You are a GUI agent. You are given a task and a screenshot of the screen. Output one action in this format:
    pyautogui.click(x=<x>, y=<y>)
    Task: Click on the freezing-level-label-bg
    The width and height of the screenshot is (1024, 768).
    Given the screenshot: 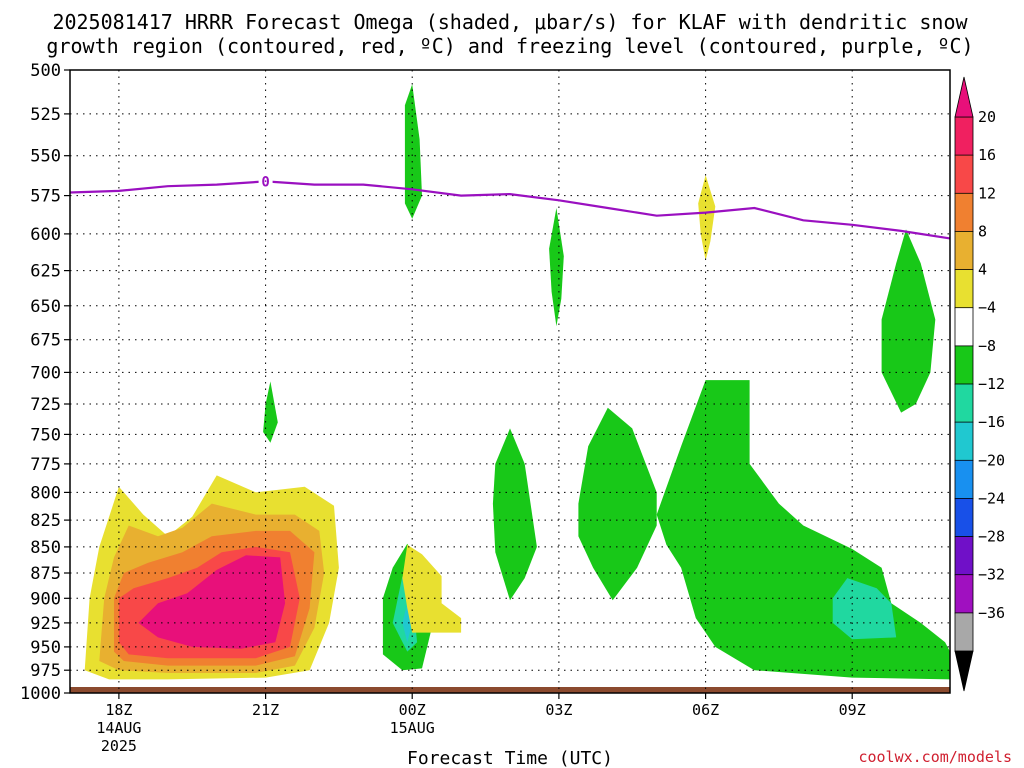 What is the action you would take?
    pyautogui.click(x=265, y=181)
    